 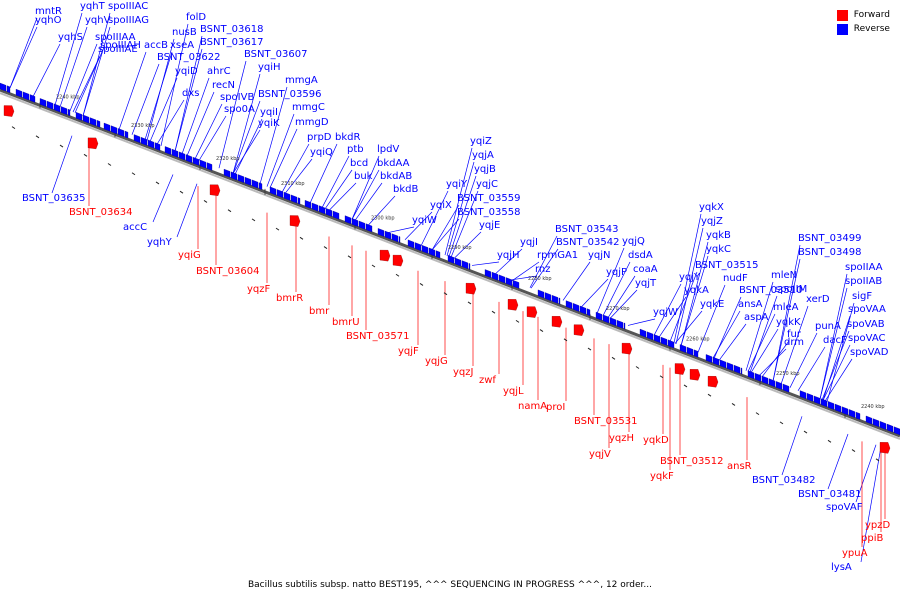 What do you see at coordinates (791, 289) in the screenshot?
I see `reverse-gene-label: spoIIM` at bounding box center [791, 289].